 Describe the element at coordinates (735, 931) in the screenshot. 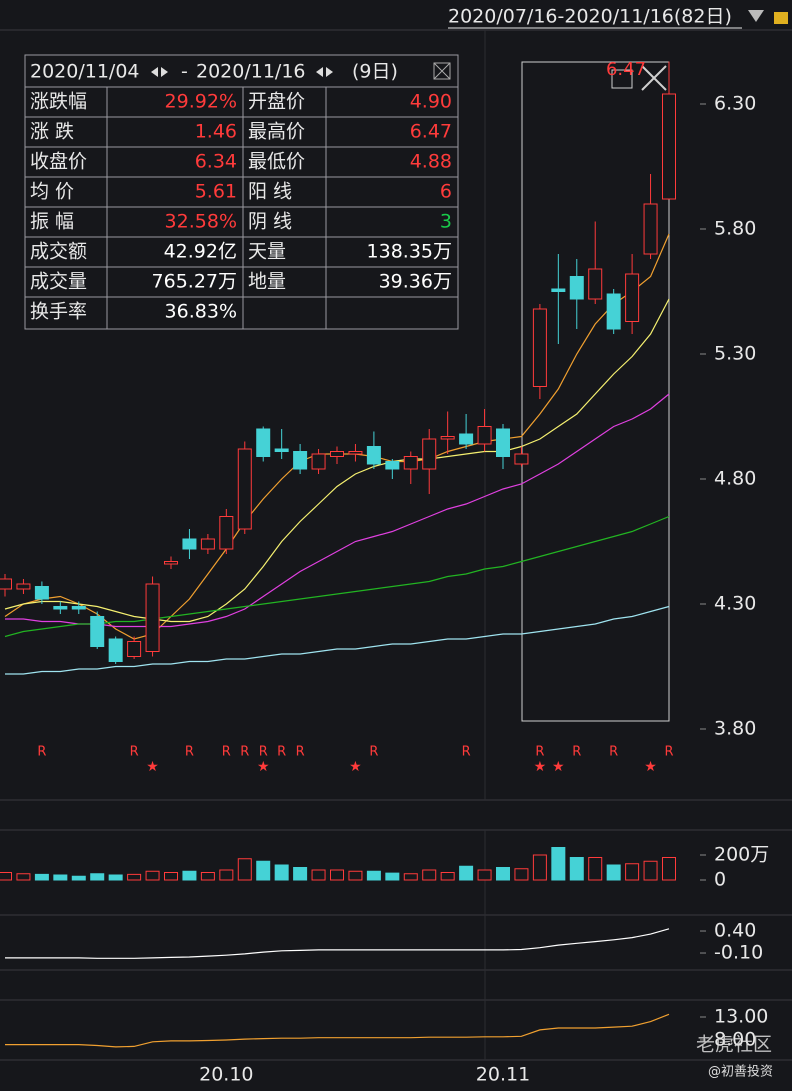

I see `y-tick-label: 0.40` at that location.